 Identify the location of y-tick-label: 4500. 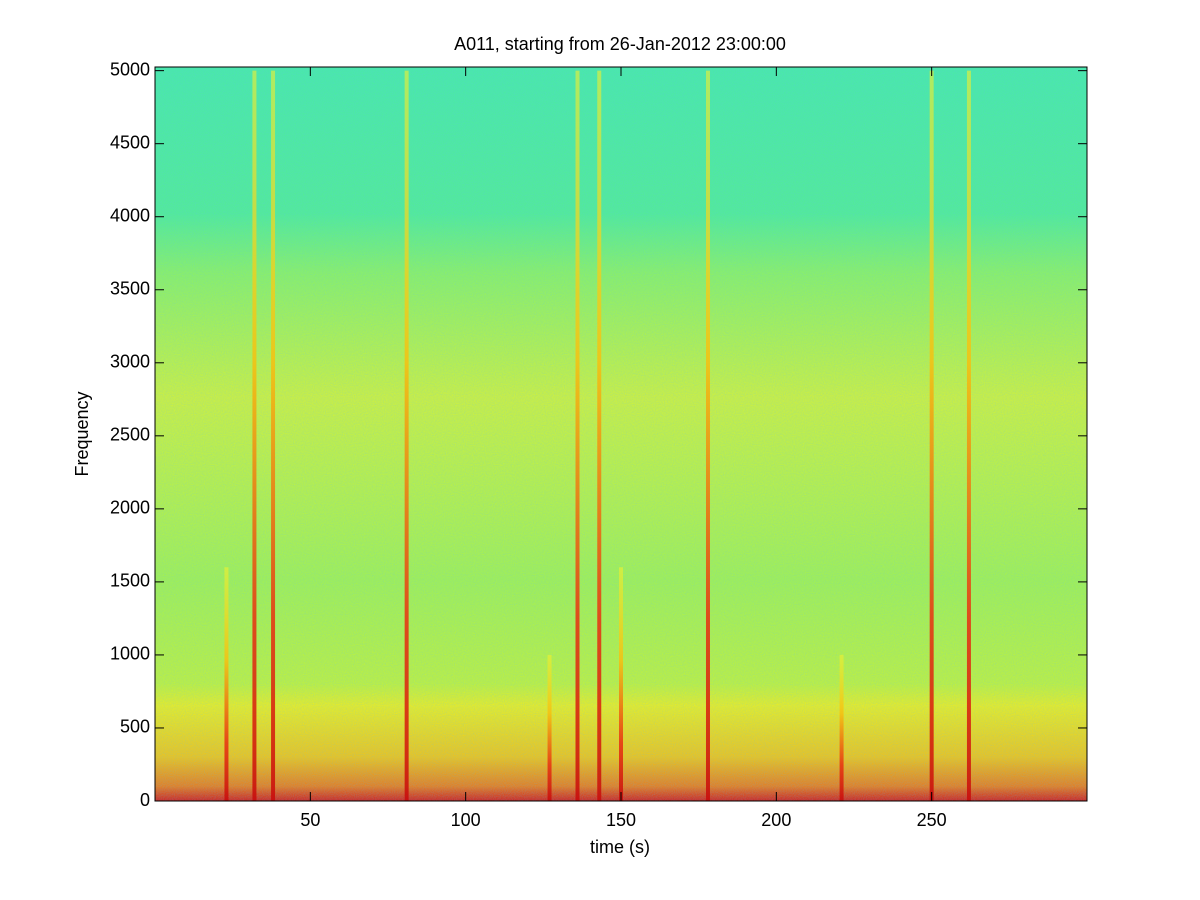
(130, 142).